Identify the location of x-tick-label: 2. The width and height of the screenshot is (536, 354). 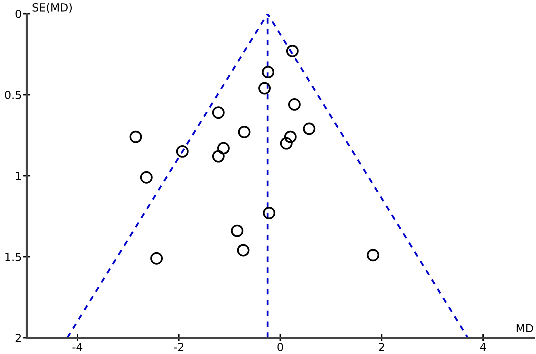
(381, 347).